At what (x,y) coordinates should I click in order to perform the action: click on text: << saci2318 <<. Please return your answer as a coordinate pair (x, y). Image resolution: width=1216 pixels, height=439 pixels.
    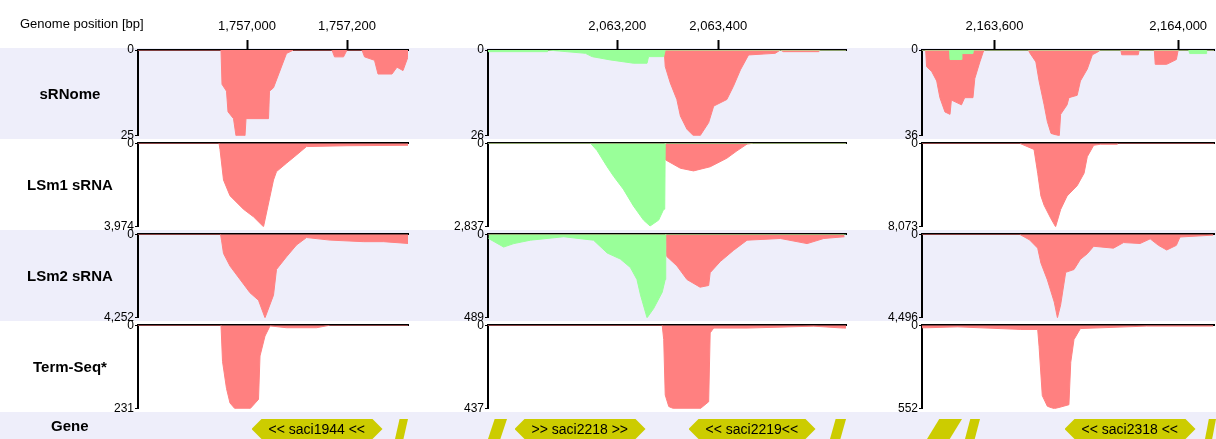
    Looking at the image, I should click on (1130, 429).